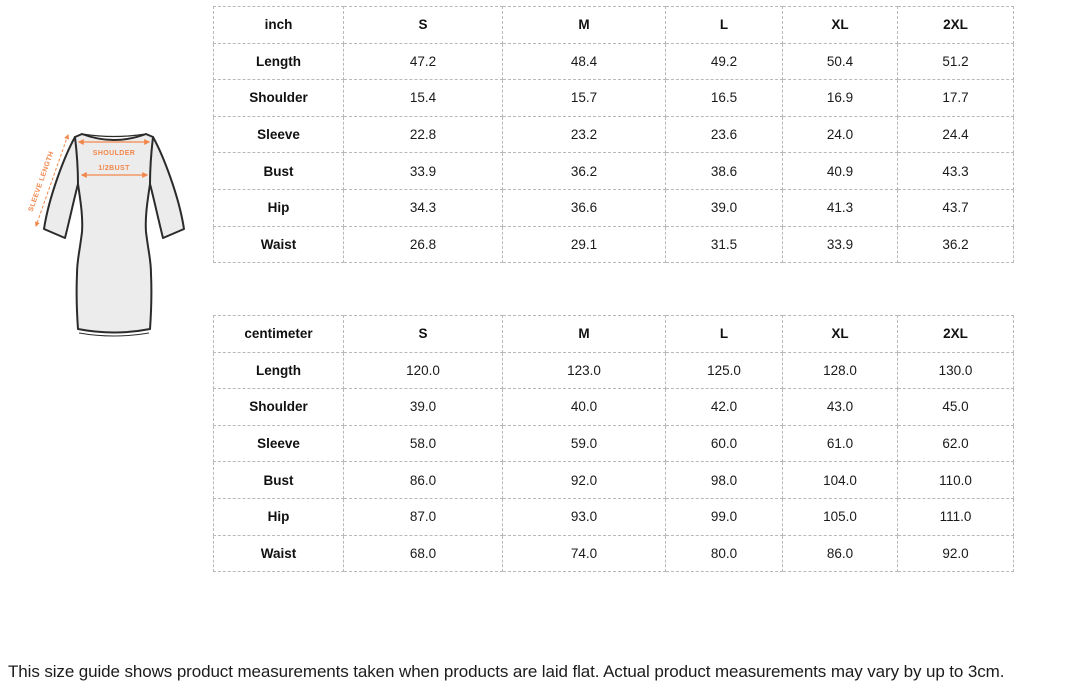  I want to click on value-cell: 42.0, so click(724, 407).